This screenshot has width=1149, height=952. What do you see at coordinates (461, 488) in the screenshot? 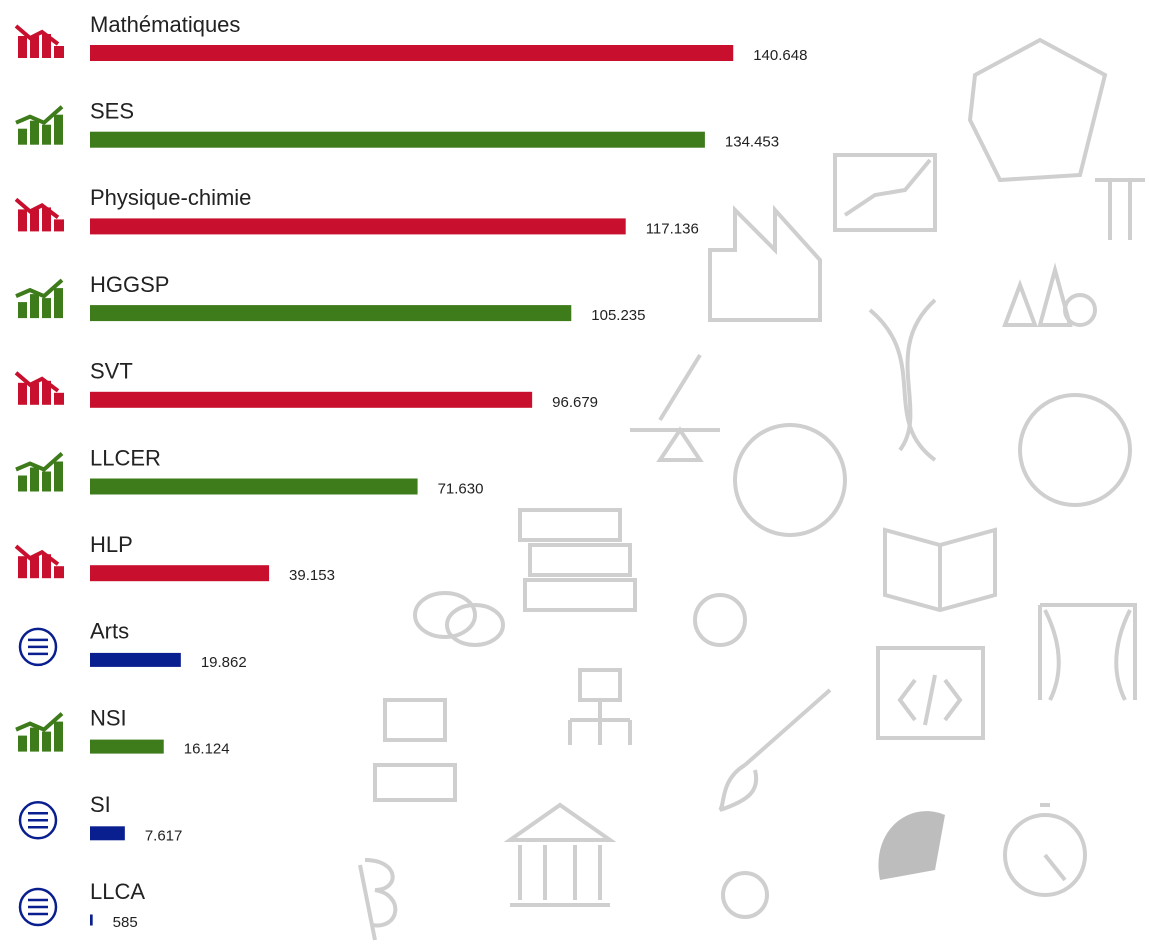
I see `value-label: 71.630` at bounding box center [461, 488].